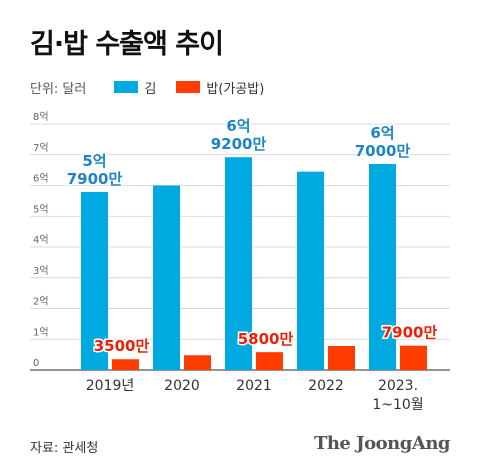 This screenshot has height=475, width=480. What do you see at coordinates (110, 386) in the screenshot?
I see `x-tick-label: 2019년` at bounding box center [110, 386].